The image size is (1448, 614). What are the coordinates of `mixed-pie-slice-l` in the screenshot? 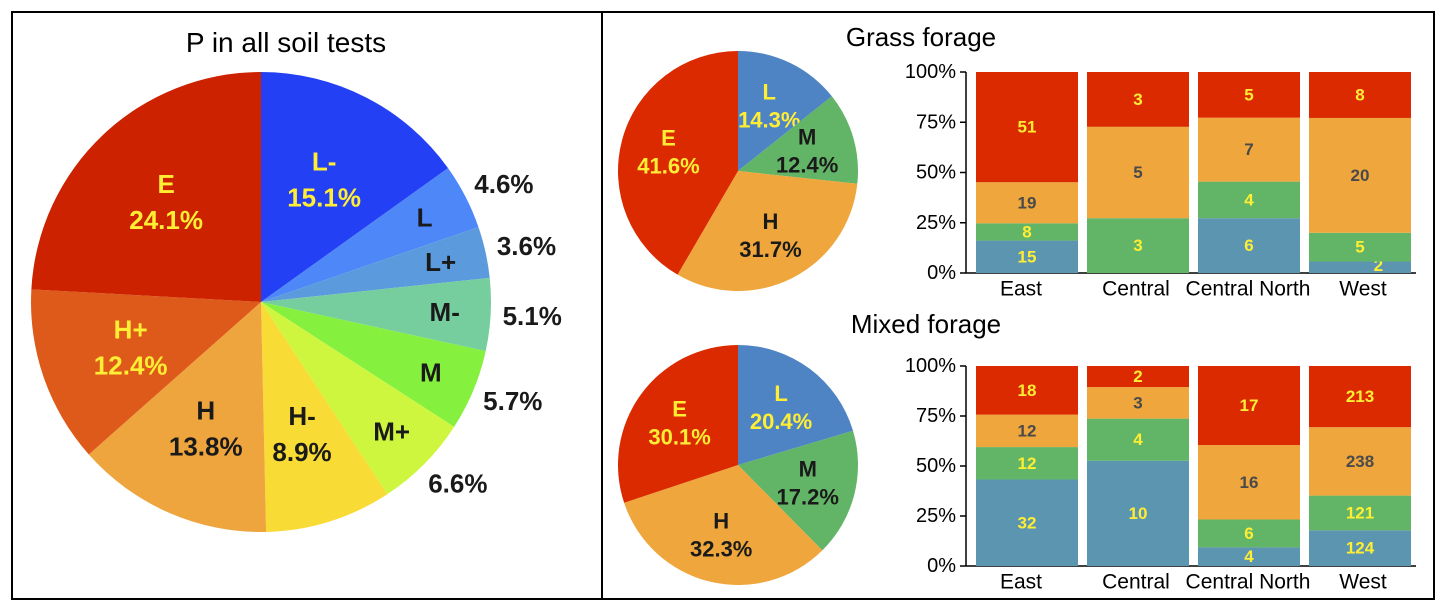 It's located at (796, 405).